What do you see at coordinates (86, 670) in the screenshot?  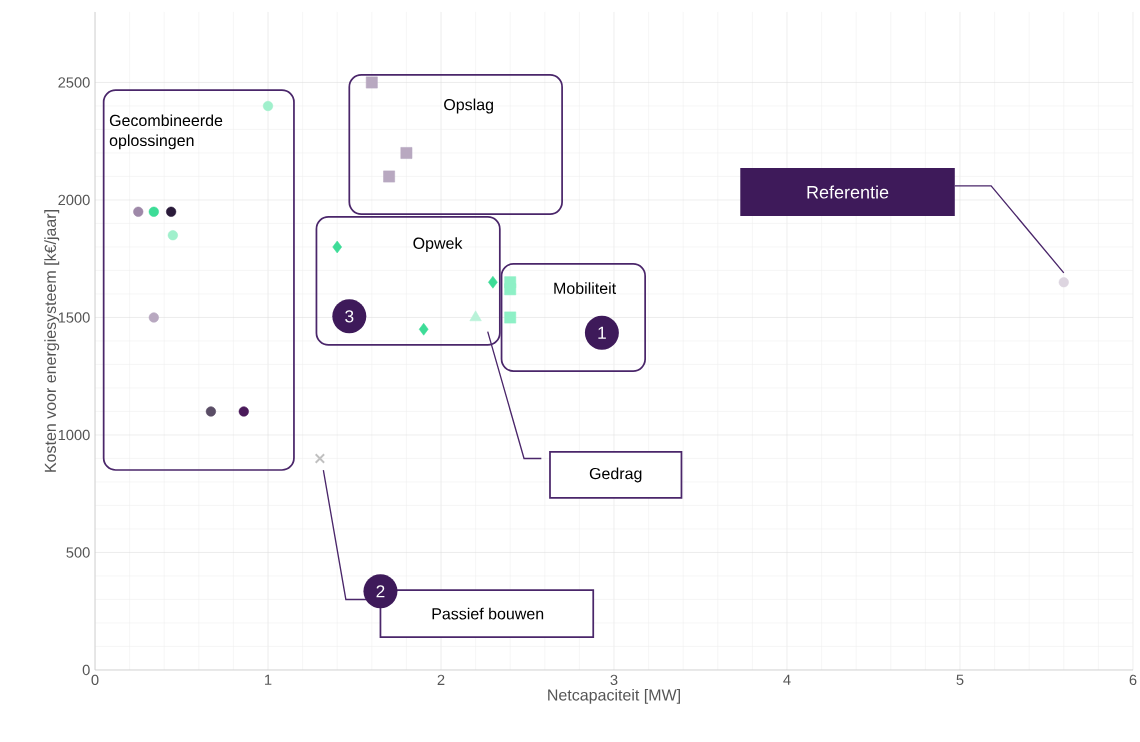 I see `y-tick-label: 0` at bounding box center [86, 670].